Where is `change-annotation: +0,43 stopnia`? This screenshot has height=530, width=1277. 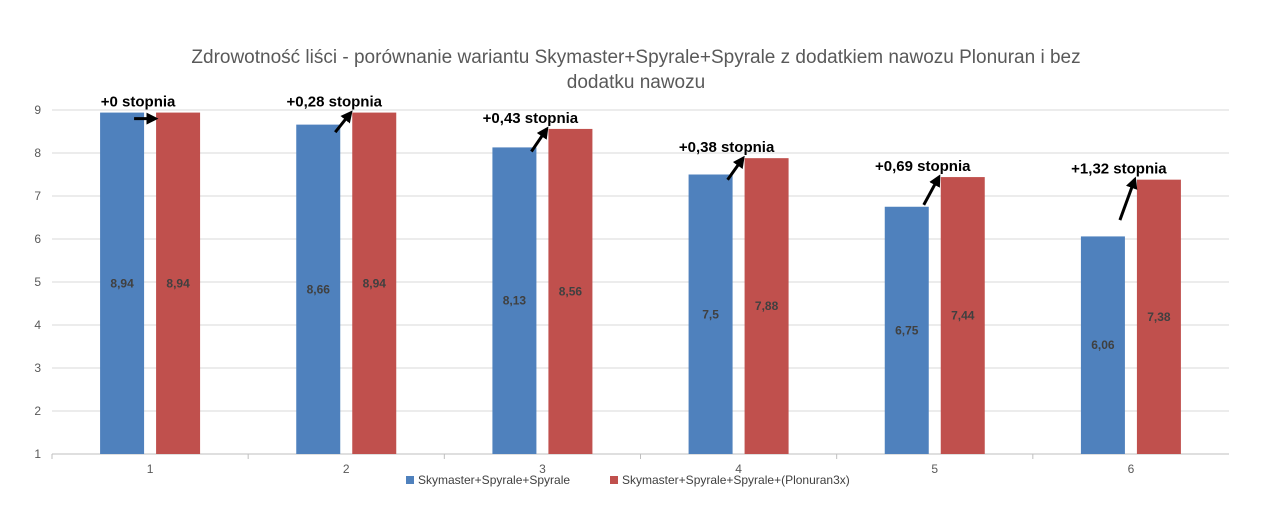
change-annotation: +0,43 stopnia is located at coordinates (531, 118).